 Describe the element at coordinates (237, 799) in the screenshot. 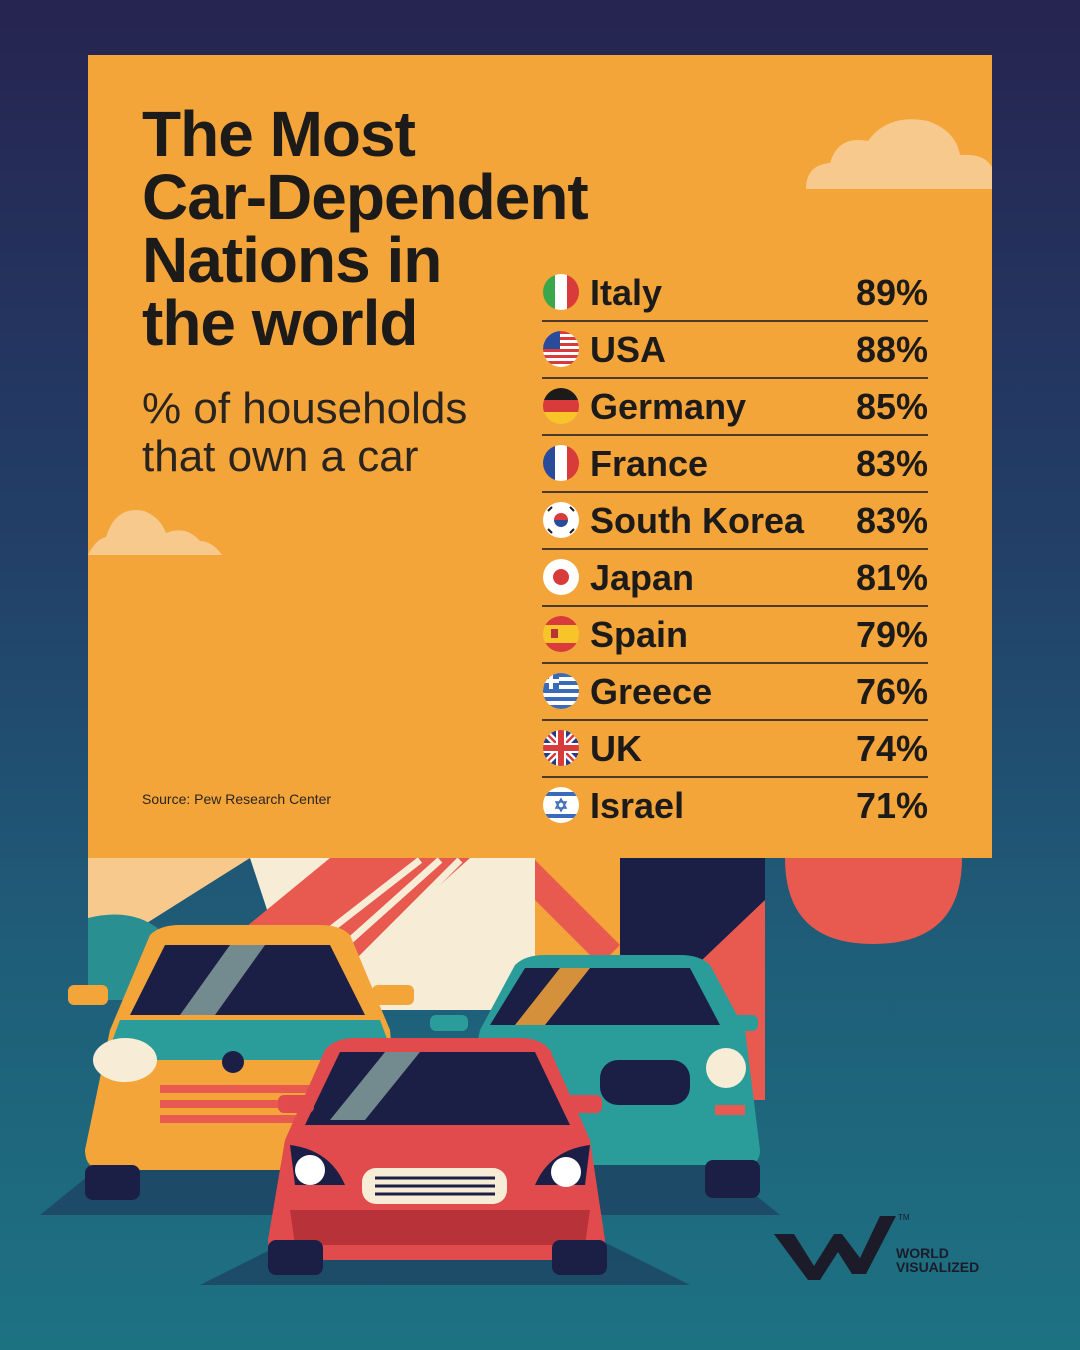

I see `source-note: Source: Pew Research Center` at that location.